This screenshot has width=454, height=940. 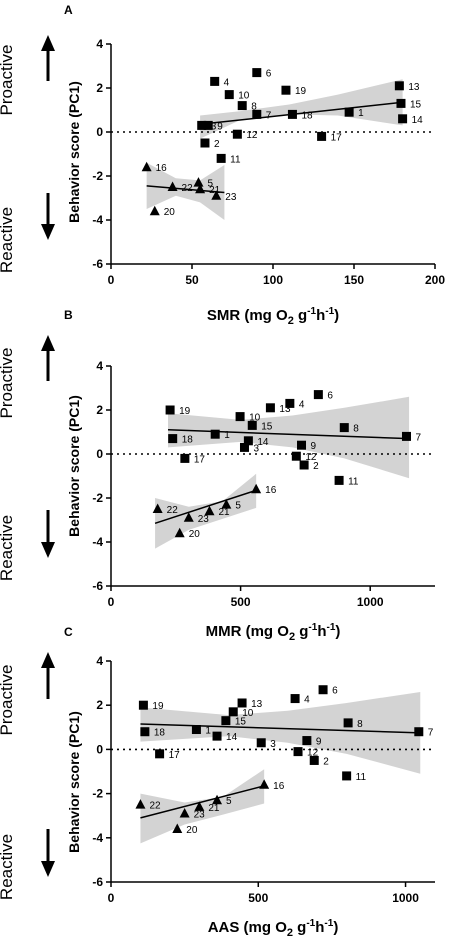 I want to click on x-axis-label-c: AAS (mg O2 g-1h-1), so click(x=273, y=928).